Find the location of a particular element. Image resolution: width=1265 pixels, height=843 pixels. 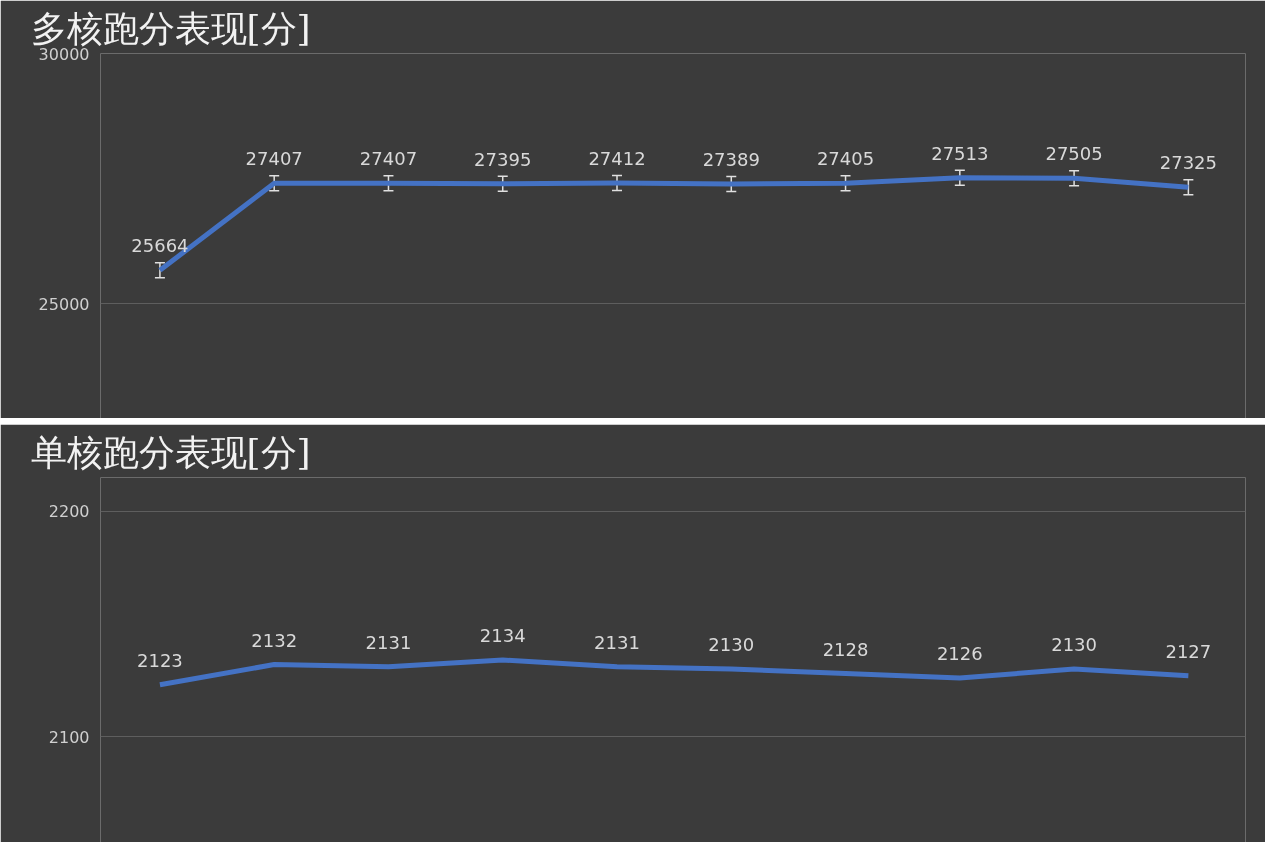

chart-title: 单核跑分表现[分] is located at coordinates (170, 452).